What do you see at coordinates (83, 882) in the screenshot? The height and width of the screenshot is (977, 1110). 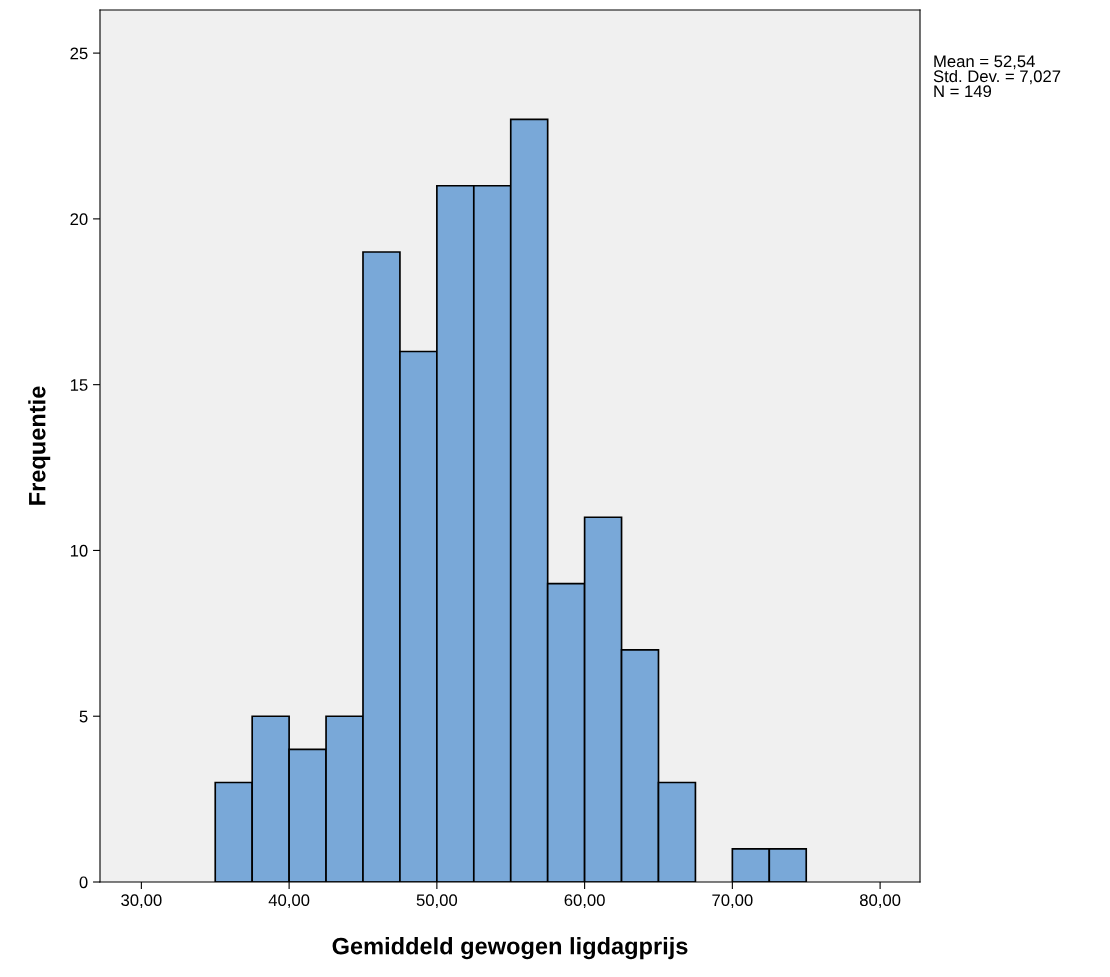 I see `y-tick-label: 0` at bounding box center [83, 882].